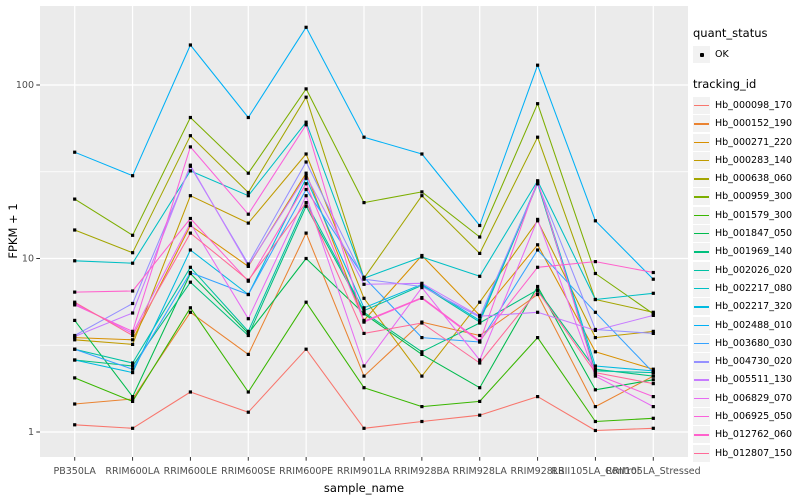  Describe the element at coordinates (191, 471) in the screenshot. I see `x-tick-label: RRIM600LE` at that location.